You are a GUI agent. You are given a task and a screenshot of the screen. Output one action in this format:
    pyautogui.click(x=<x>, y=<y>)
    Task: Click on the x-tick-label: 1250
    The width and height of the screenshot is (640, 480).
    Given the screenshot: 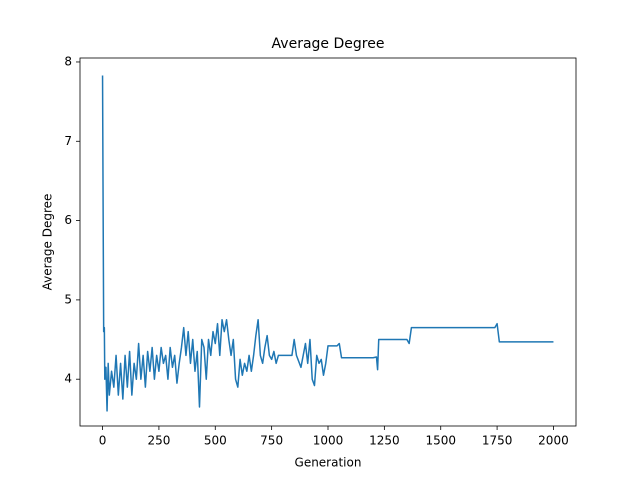 What is the action you would take?
    pyautogui.click(x=384, y=441)
    